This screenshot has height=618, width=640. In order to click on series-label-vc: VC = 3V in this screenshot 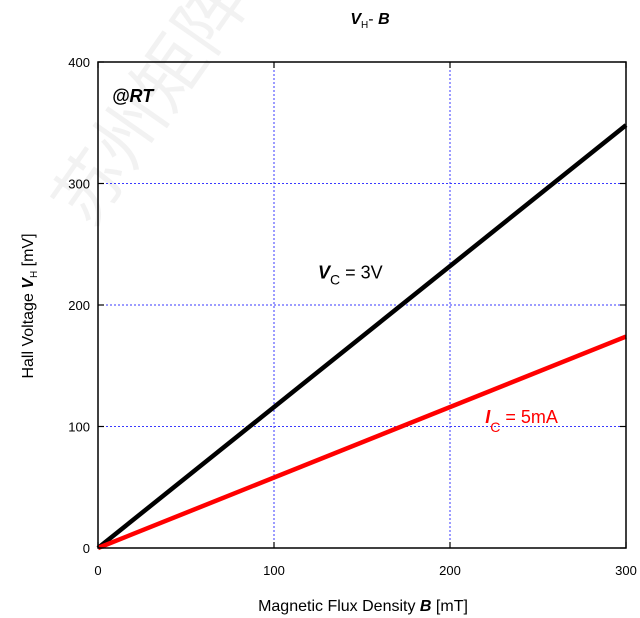, I will do `click(350, 274)`.